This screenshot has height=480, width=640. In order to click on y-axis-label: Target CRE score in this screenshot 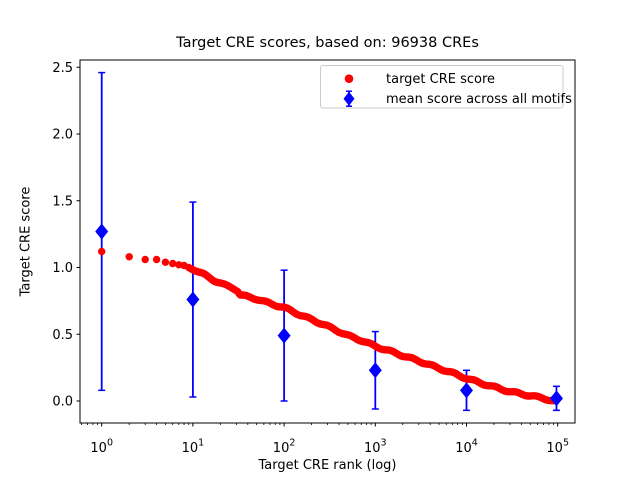, I will do `click(26, 242)`.